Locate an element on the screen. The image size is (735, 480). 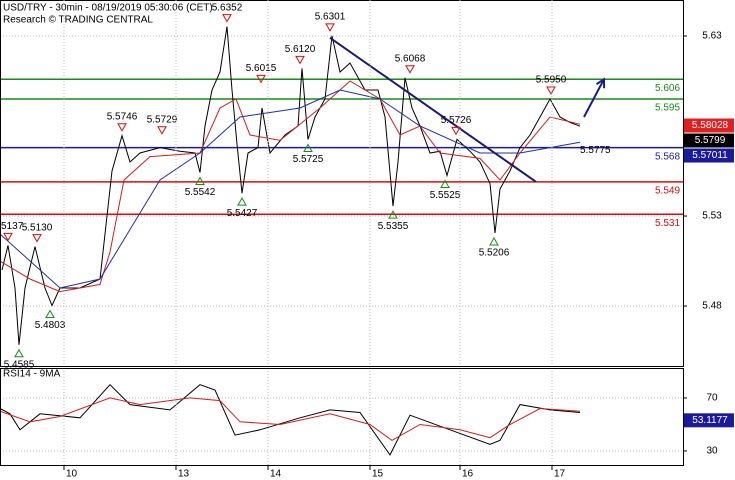
pivot-label: 5.5729 is located at coordinates (162, 119).